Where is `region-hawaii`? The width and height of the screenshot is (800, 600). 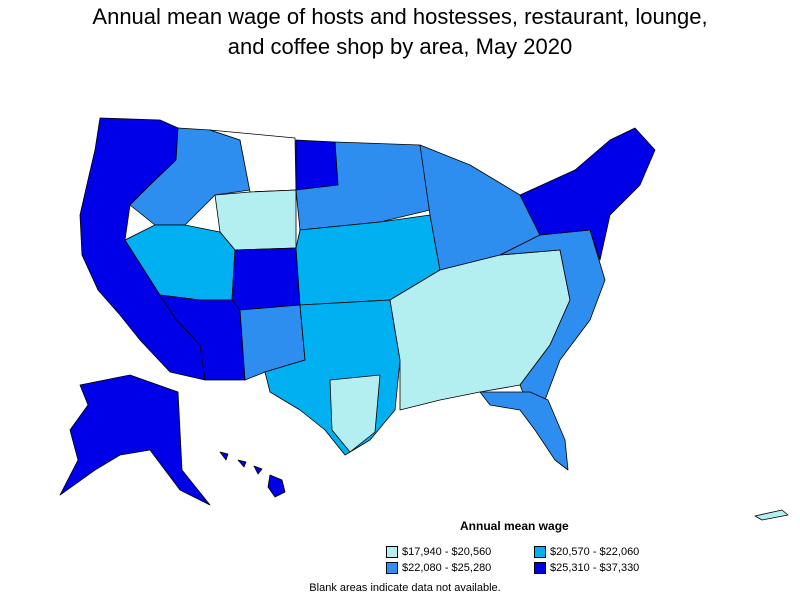
region-hawaii is located at coordinates (276, 486).